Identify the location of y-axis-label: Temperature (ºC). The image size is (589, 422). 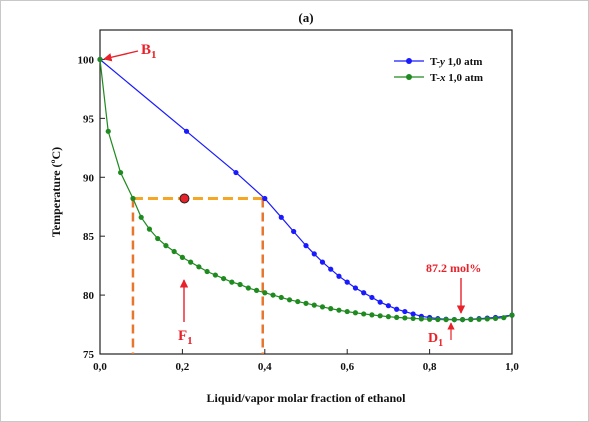
(56, 192).